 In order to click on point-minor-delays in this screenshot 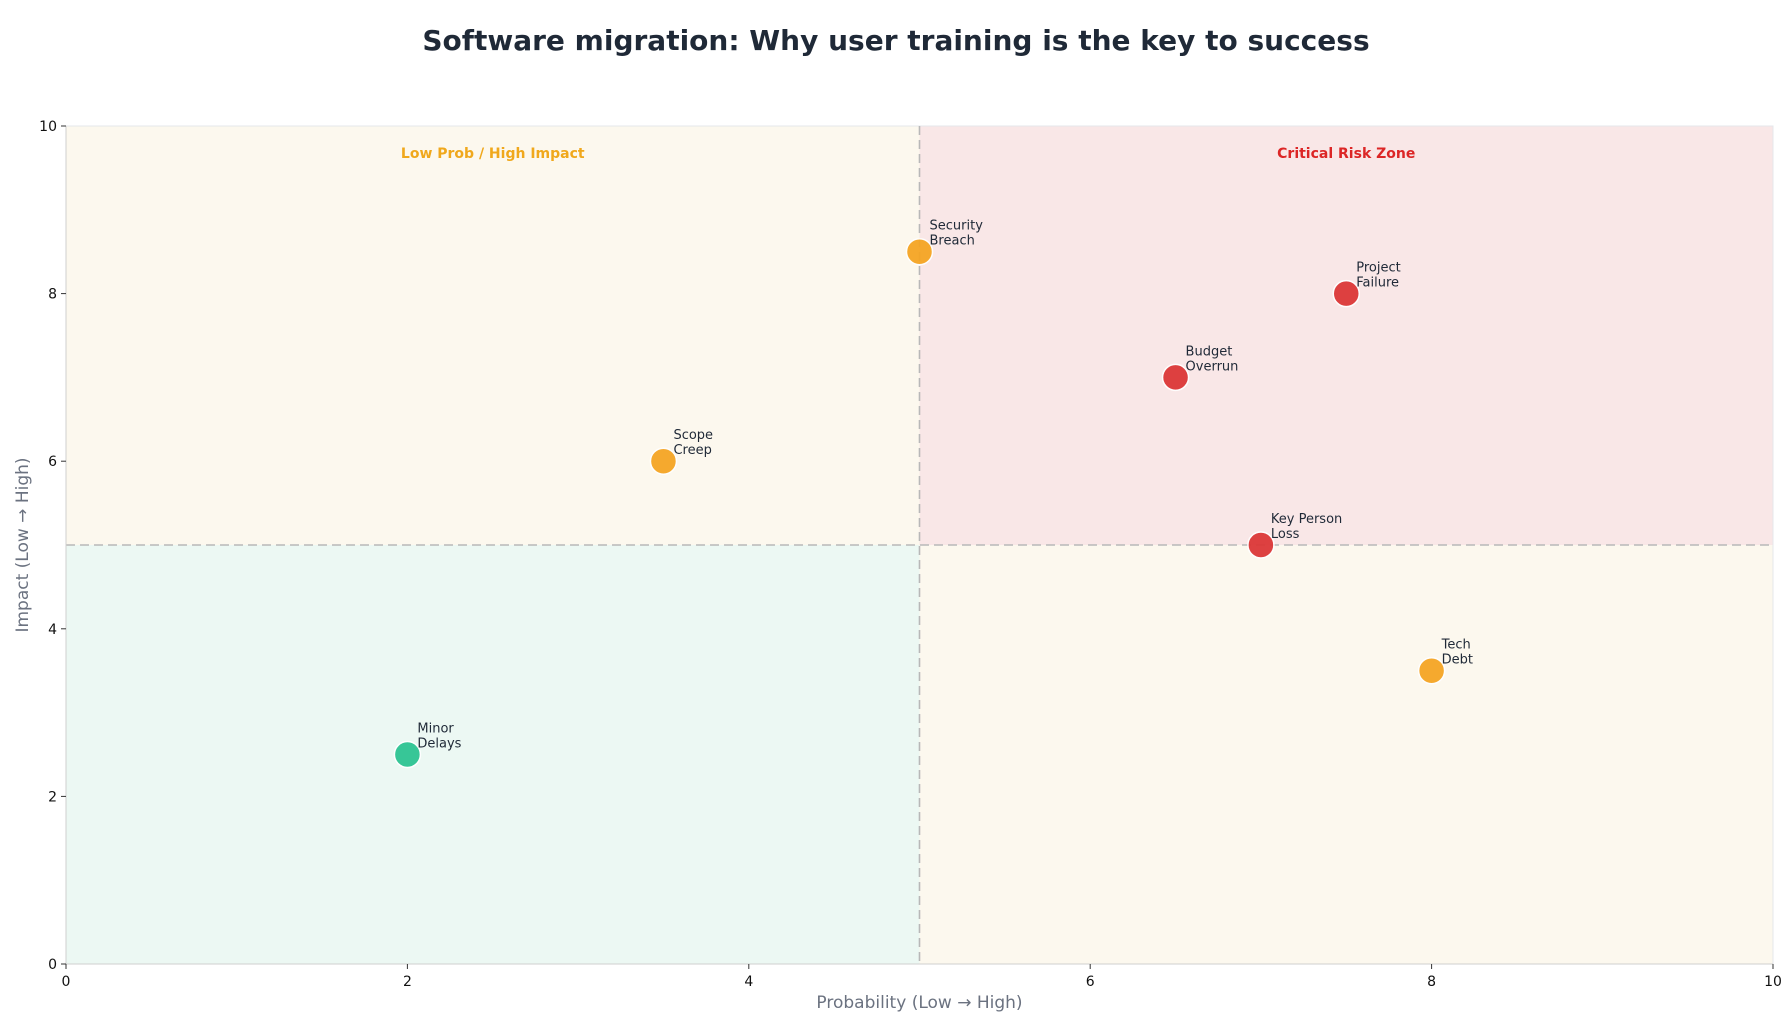, I will do `click(407, 754)`.